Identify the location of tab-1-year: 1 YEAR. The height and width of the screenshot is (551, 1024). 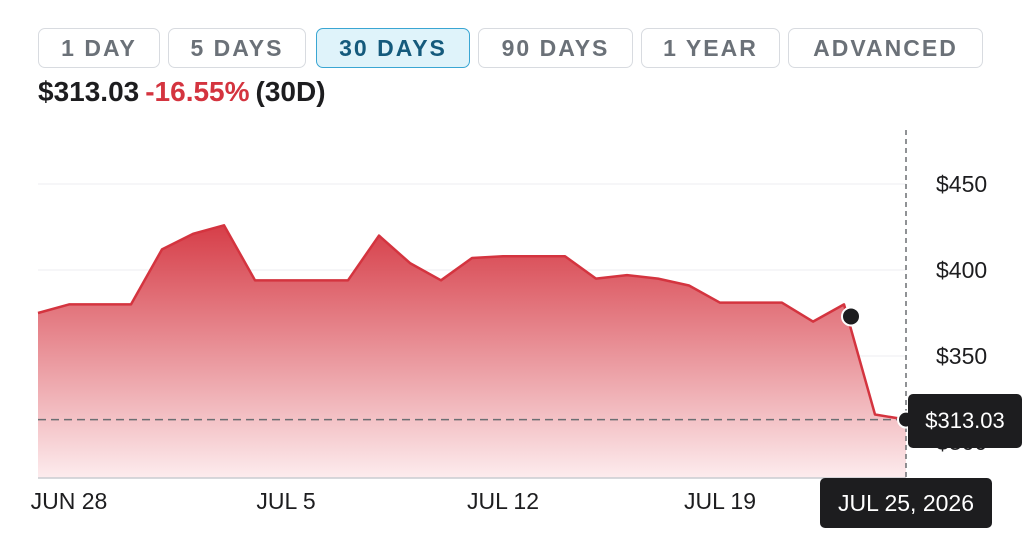
(710, 48).